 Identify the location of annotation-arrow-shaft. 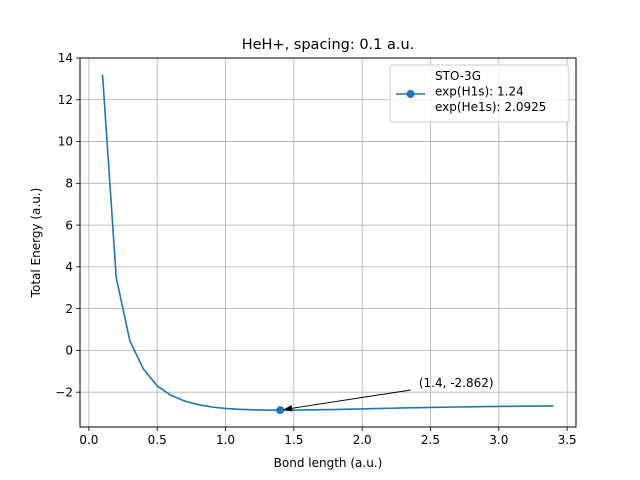
(347, 400).